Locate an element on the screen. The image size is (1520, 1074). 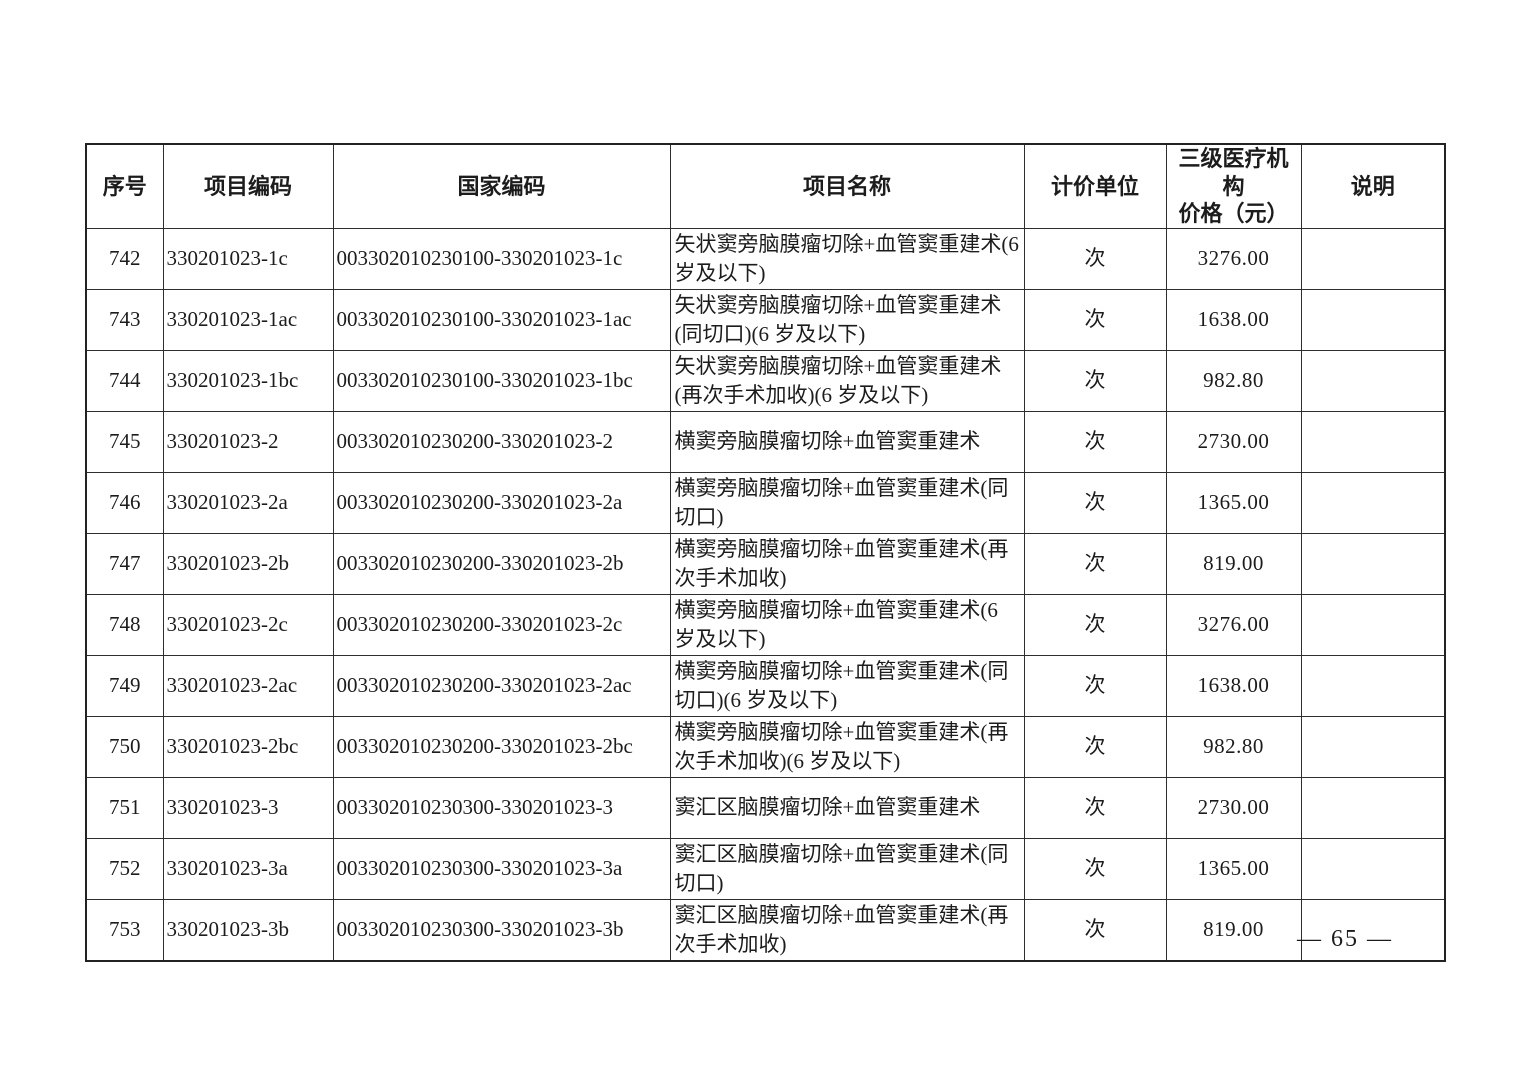
cell-item-code: 330201023-1c is located at coordinates (248, 258).